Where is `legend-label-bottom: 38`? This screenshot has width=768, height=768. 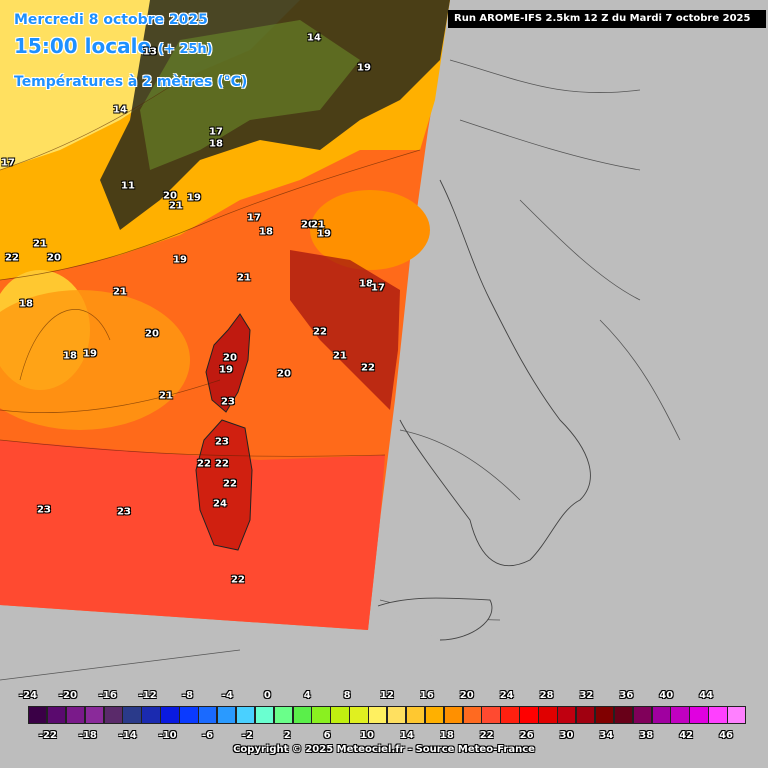
legend-label-bottom: 38 is located at coordinates (646, 735).